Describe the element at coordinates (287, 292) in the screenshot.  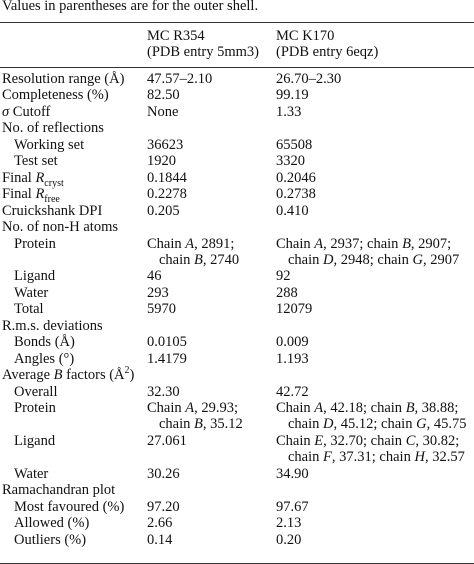
I see `cell: 288` at that location.